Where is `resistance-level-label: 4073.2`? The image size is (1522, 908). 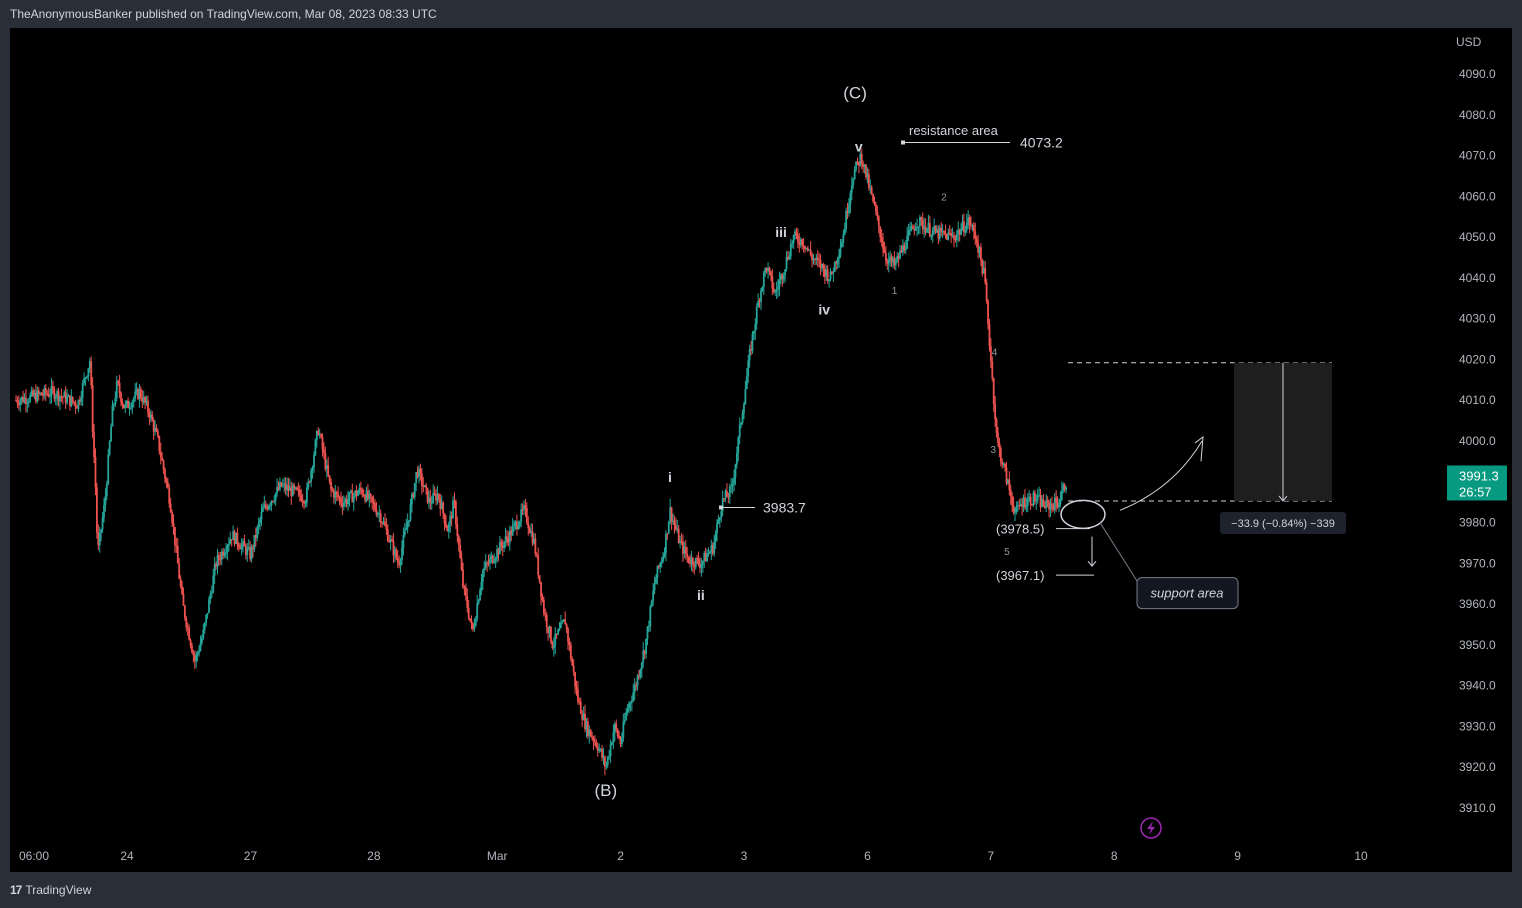
resistance-level-label: 4073.2 is located at coordinates (1041, 143).